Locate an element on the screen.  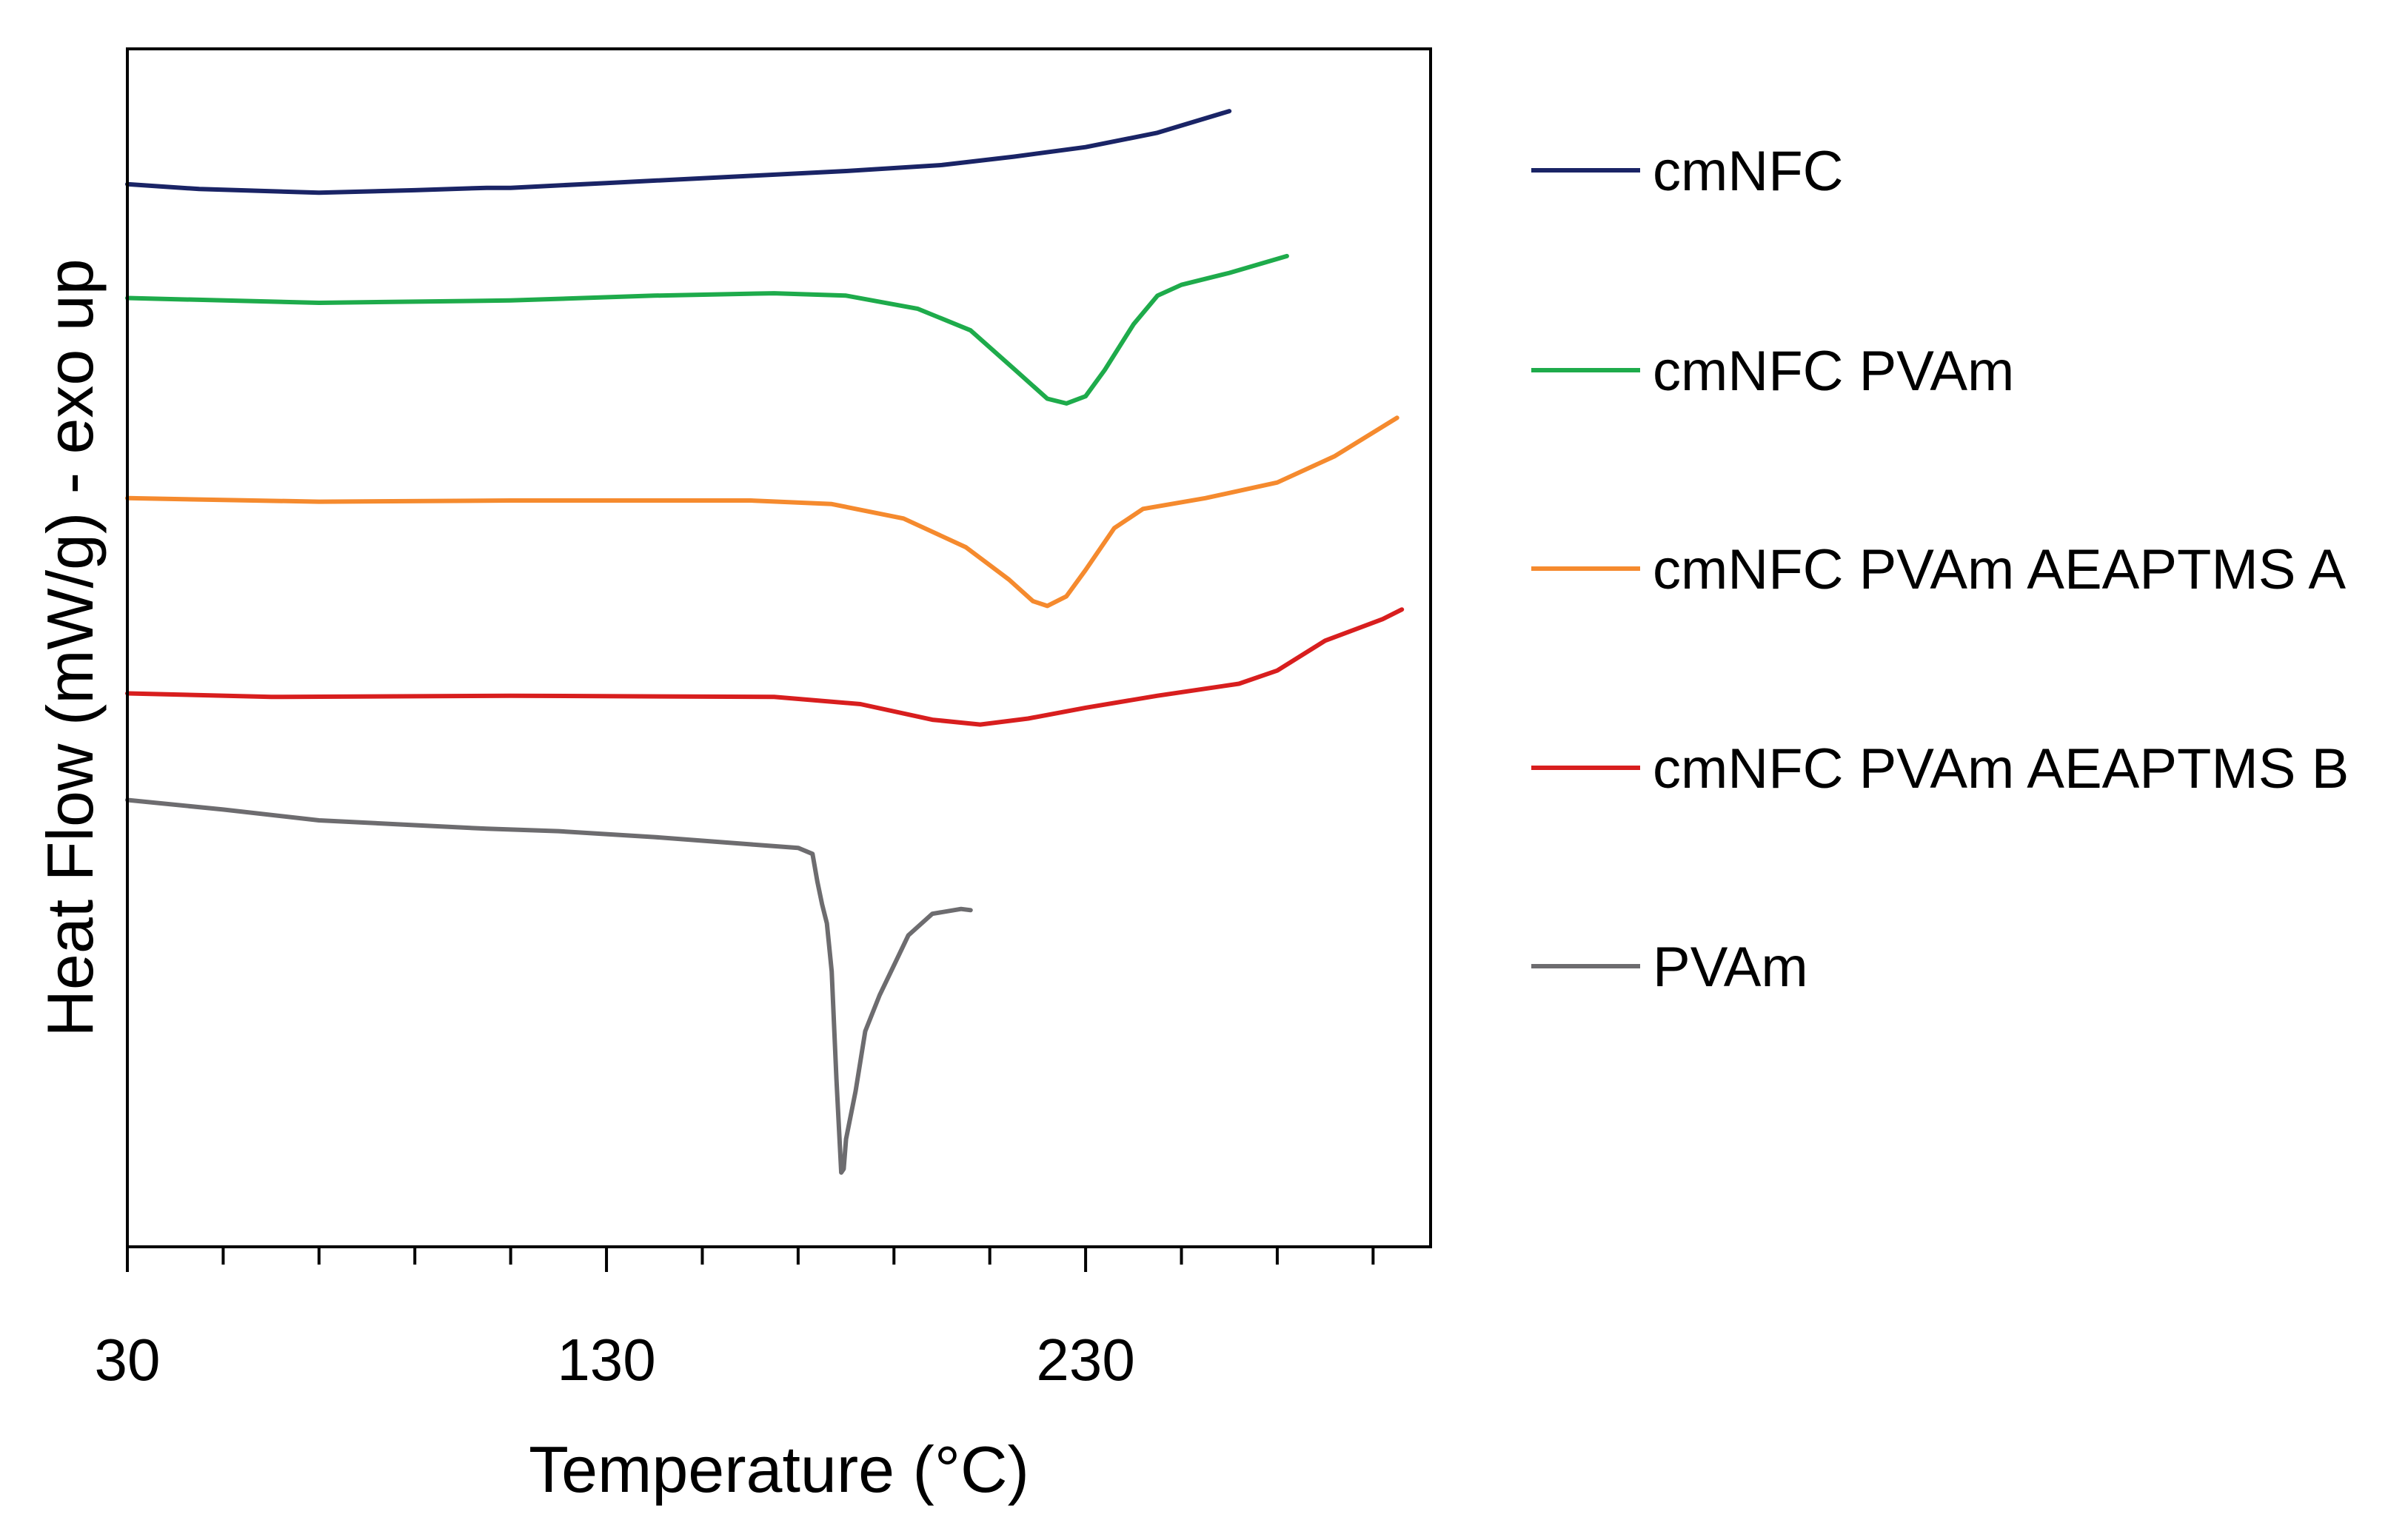
legend-label: cmNFC PVAm AEAPTMS B is located at coordinates (2001, 769).